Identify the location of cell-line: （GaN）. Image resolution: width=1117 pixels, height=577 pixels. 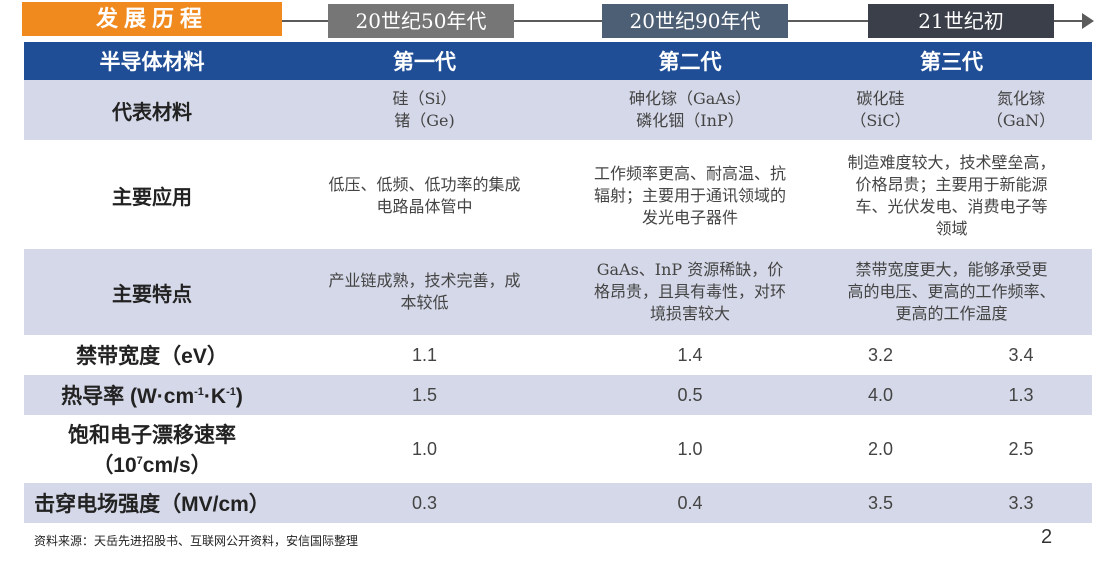
(1021, 120).